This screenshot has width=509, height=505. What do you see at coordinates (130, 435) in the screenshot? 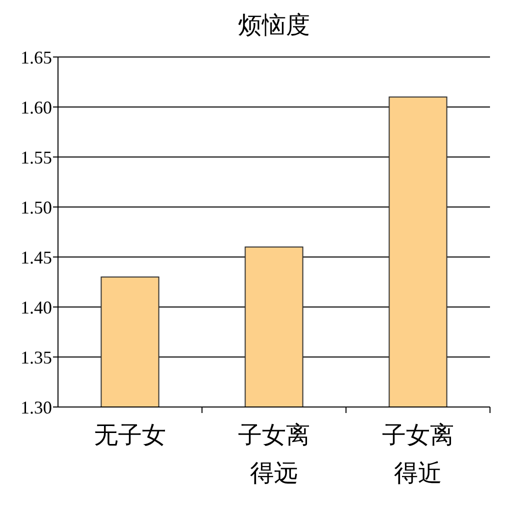
I see `x-tick-label: 无子女` at bounding box center [130, 435].